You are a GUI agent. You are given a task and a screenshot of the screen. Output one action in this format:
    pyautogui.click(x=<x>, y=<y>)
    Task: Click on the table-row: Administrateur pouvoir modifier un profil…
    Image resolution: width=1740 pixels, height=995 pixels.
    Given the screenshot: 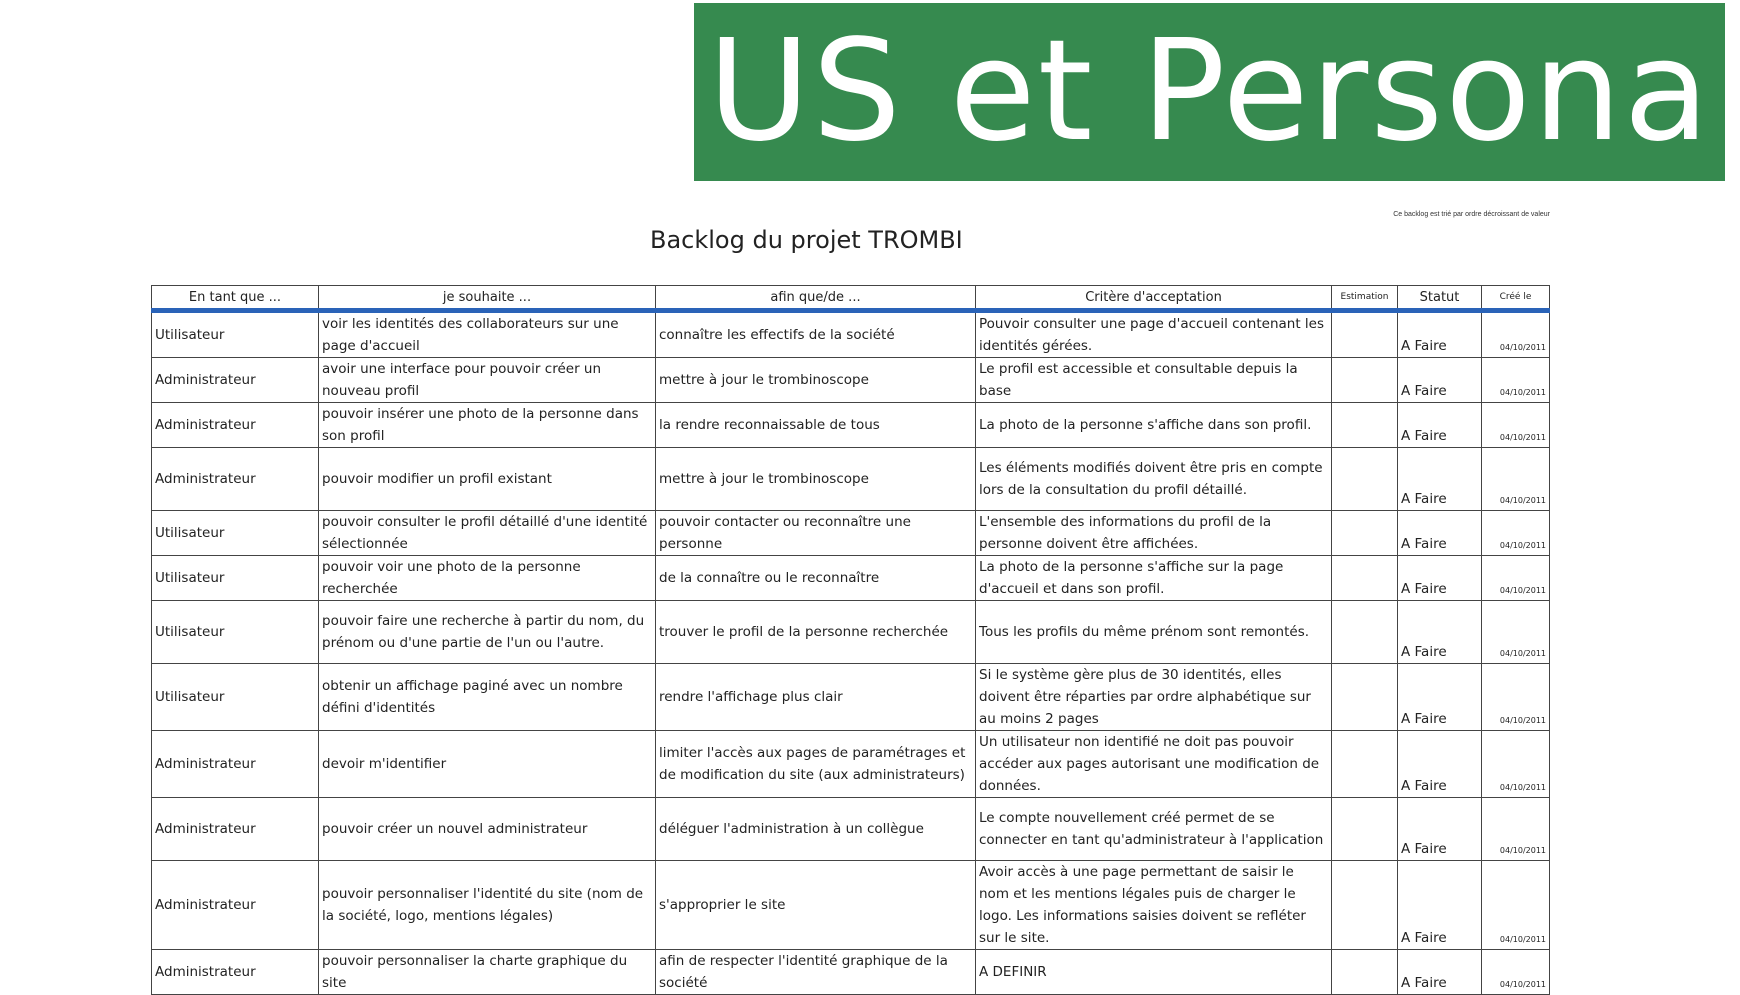 What is the action you would take?
    pyautogui.click(x=850, y=479)
    